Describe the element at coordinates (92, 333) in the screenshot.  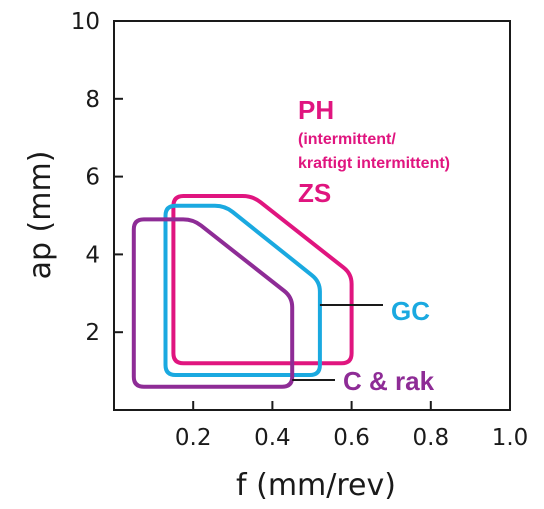
I see `y-tick-label: 2` at that location.